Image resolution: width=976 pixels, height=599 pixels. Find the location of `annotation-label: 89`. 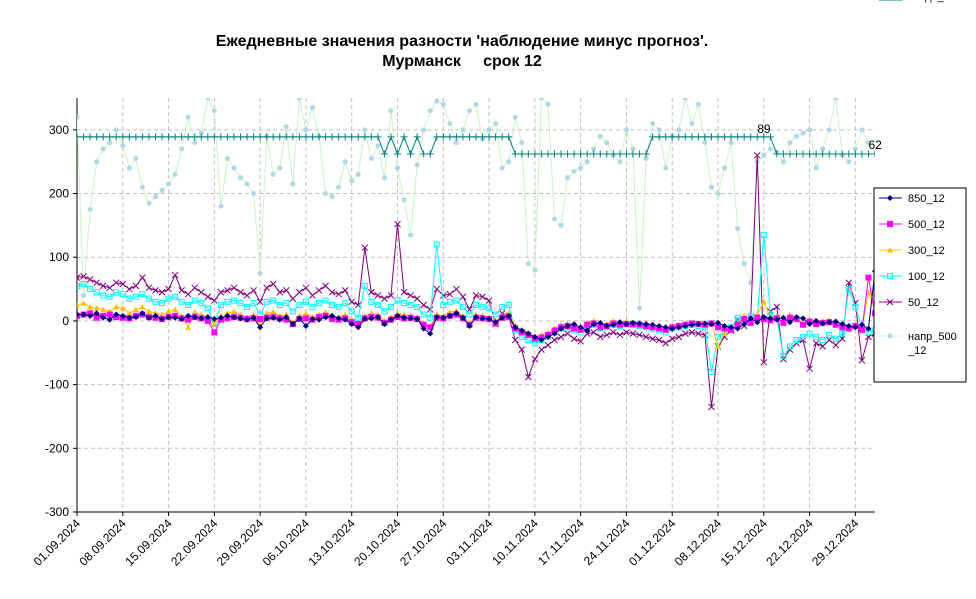

annotation-label: 89 is located at coordinates (764, 129).